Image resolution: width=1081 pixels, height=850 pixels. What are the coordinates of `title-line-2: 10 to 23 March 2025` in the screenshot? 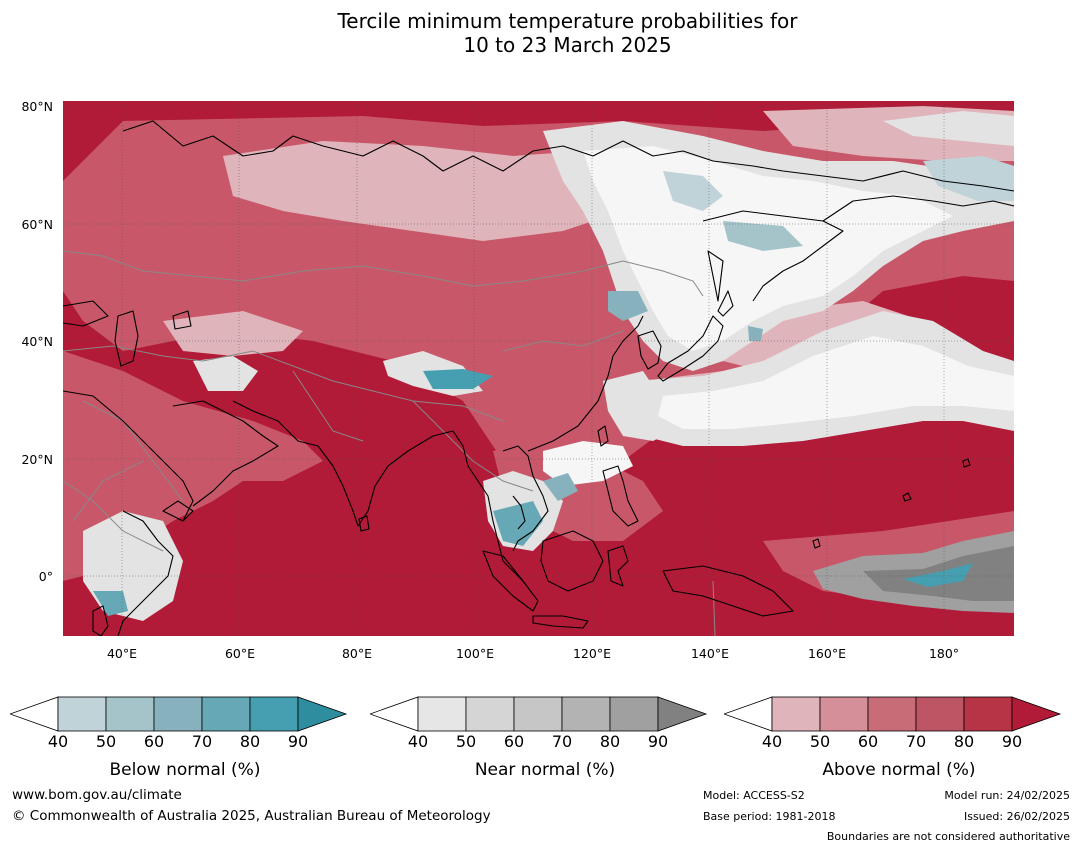 It's located at (567, 45).